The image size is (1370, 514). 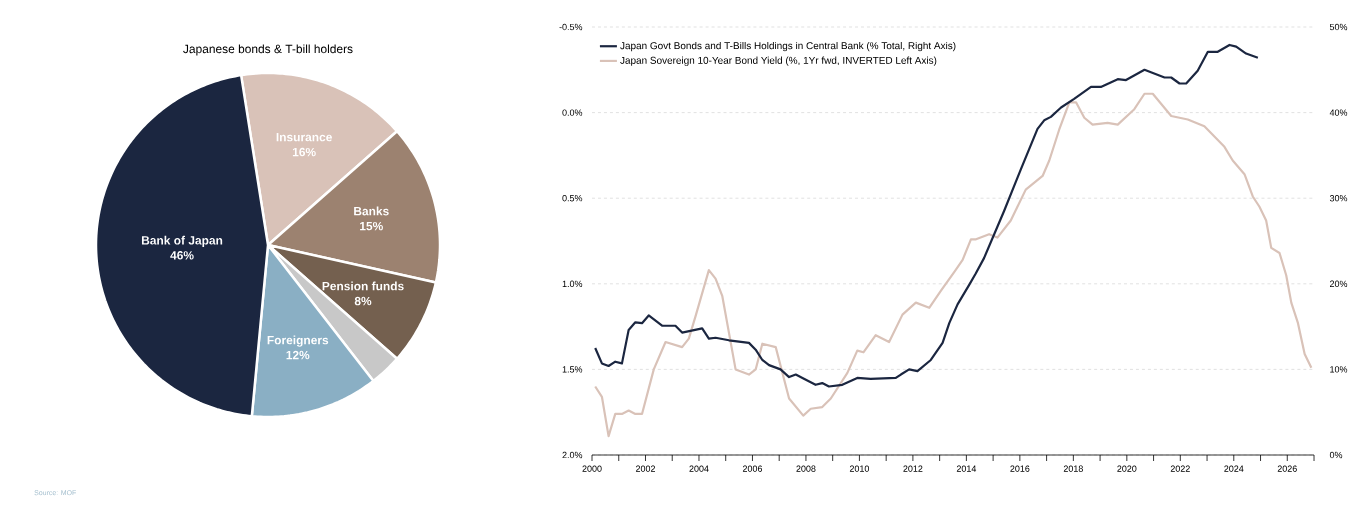 What do you see at coordinates (966, 468) in the screenshot?
I see `x-tick-label: 2014` at bounding box center [966, 468].